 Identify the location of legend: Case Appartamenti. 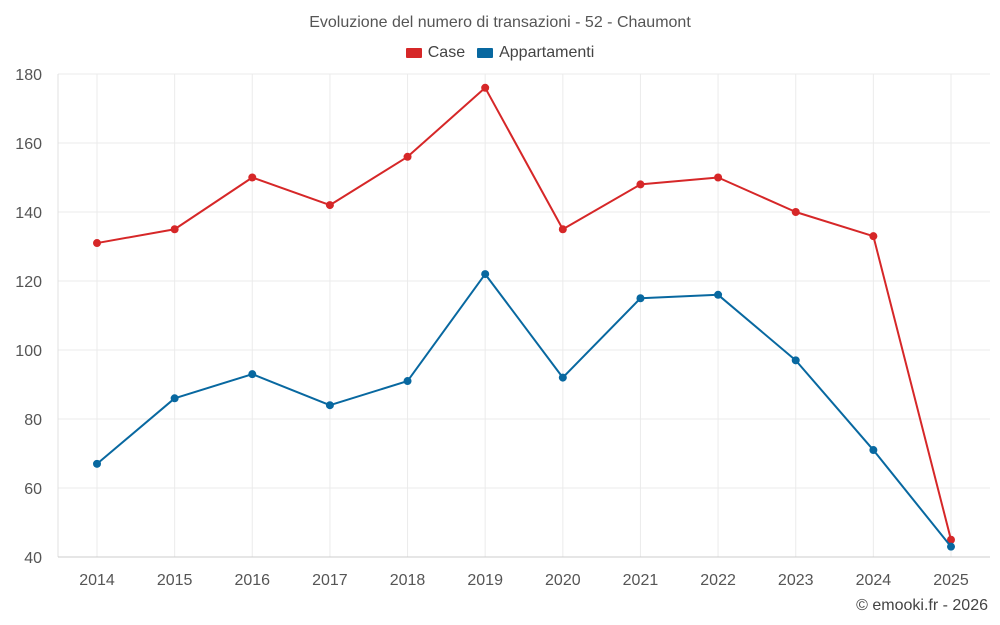
(500, 53).